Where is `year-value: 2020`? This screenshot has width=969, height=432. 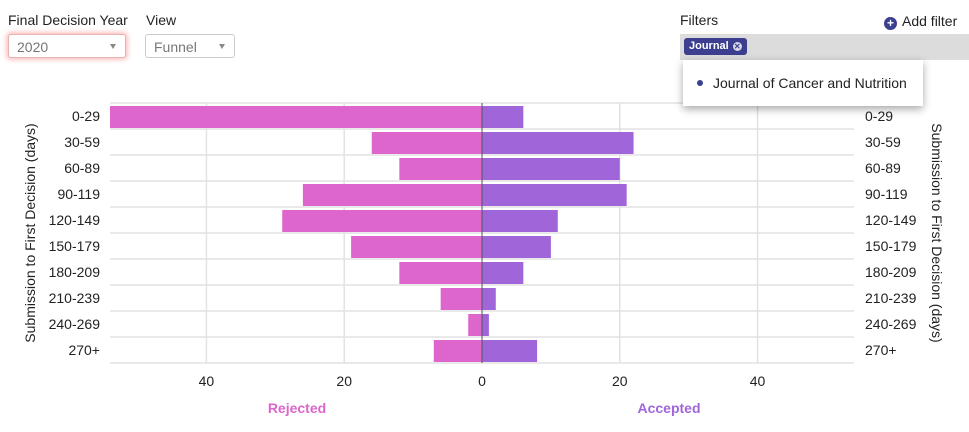
year-value: 2020 is located at coordinates (33, 47).